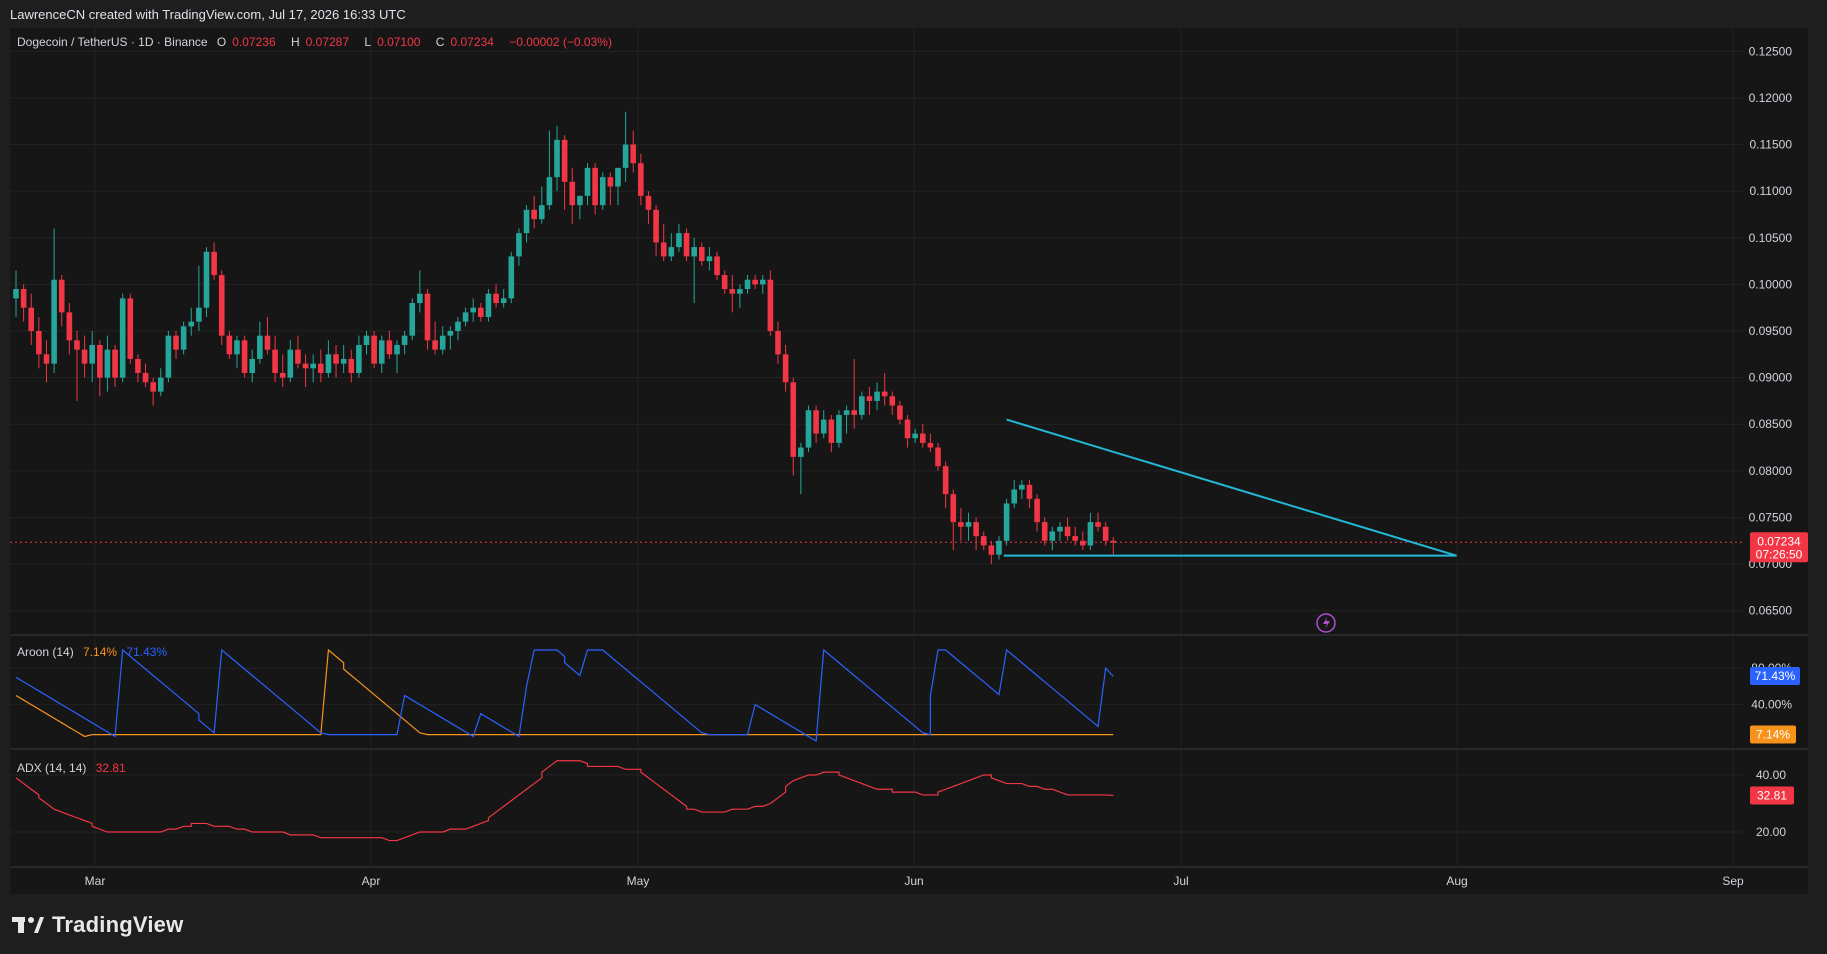 Image resolution: width=1827 pixels, height=954 pixels. What do you see at coordinates (560, 42) in the screenshot?
I see `change-value: −0.00002 (−0.03%)` at bounding box center [560, 42].